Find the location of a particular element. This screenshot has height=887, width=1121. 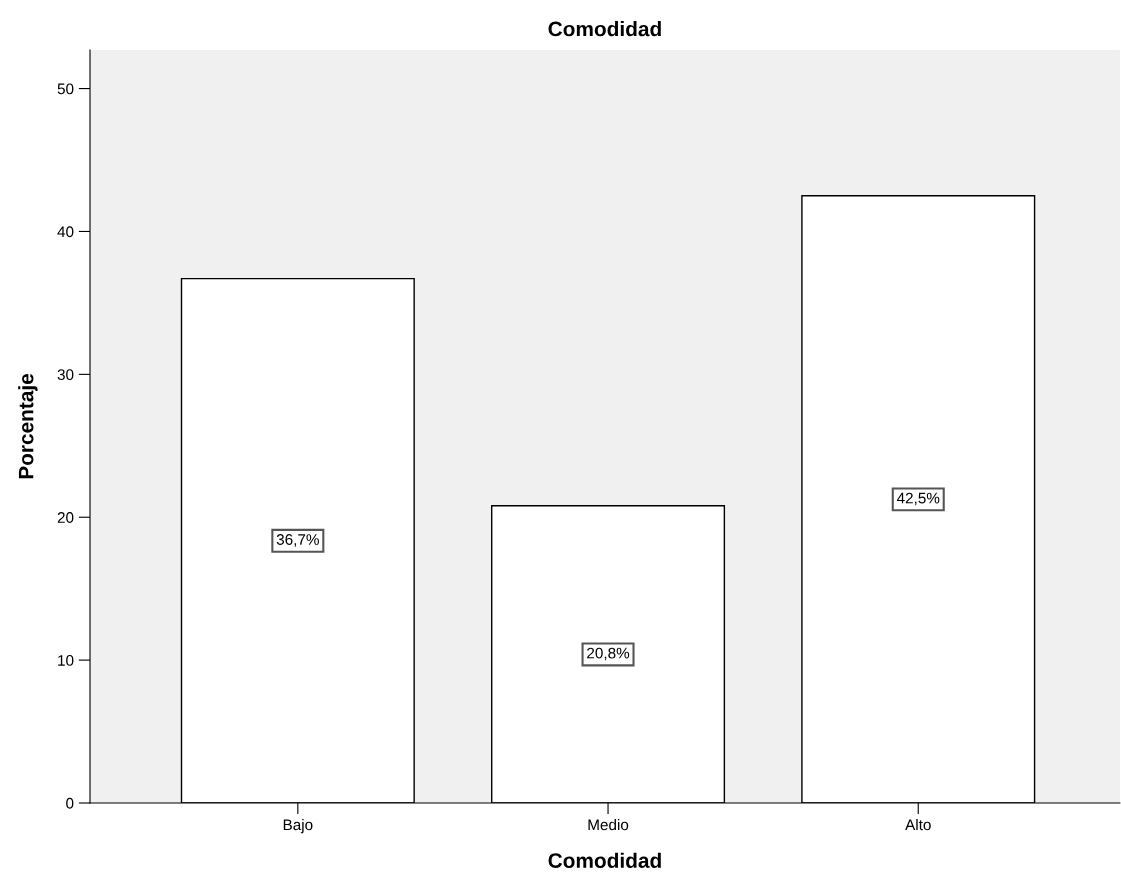

y-tick-label: 0 is located at coordinates (70, 803).